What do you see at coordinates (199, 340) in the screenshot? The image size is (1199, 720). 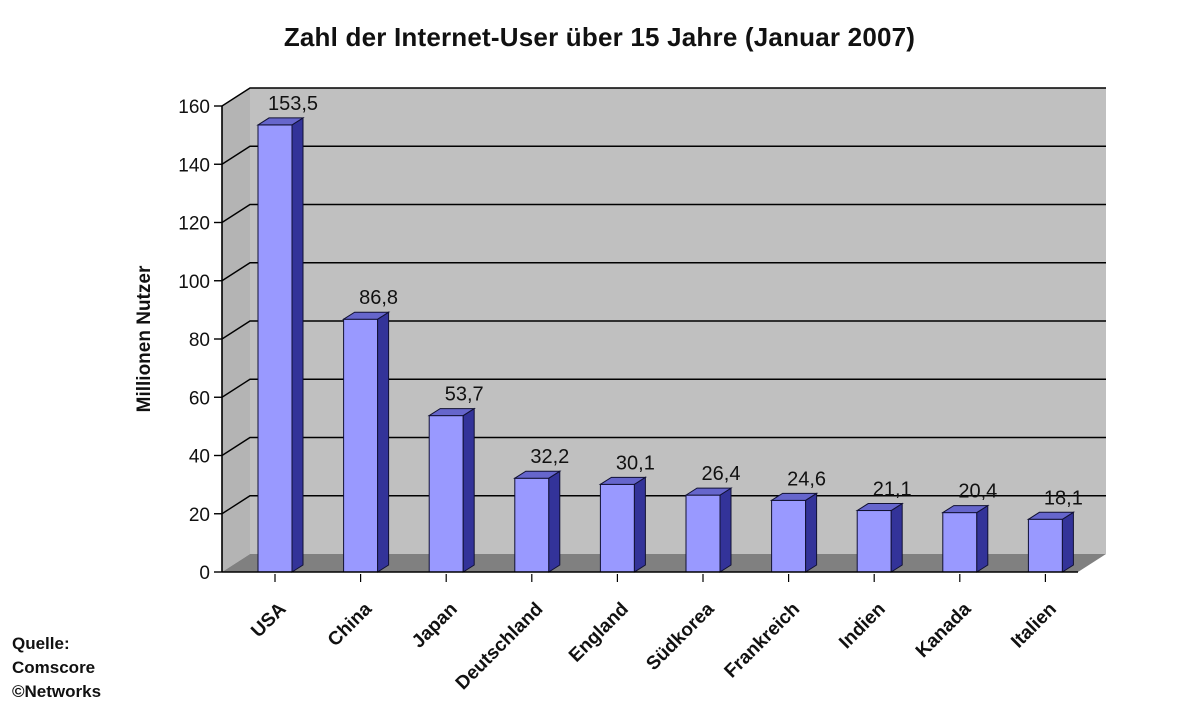 I see `y-tick-label: 80` at bounding box center [199, 340].